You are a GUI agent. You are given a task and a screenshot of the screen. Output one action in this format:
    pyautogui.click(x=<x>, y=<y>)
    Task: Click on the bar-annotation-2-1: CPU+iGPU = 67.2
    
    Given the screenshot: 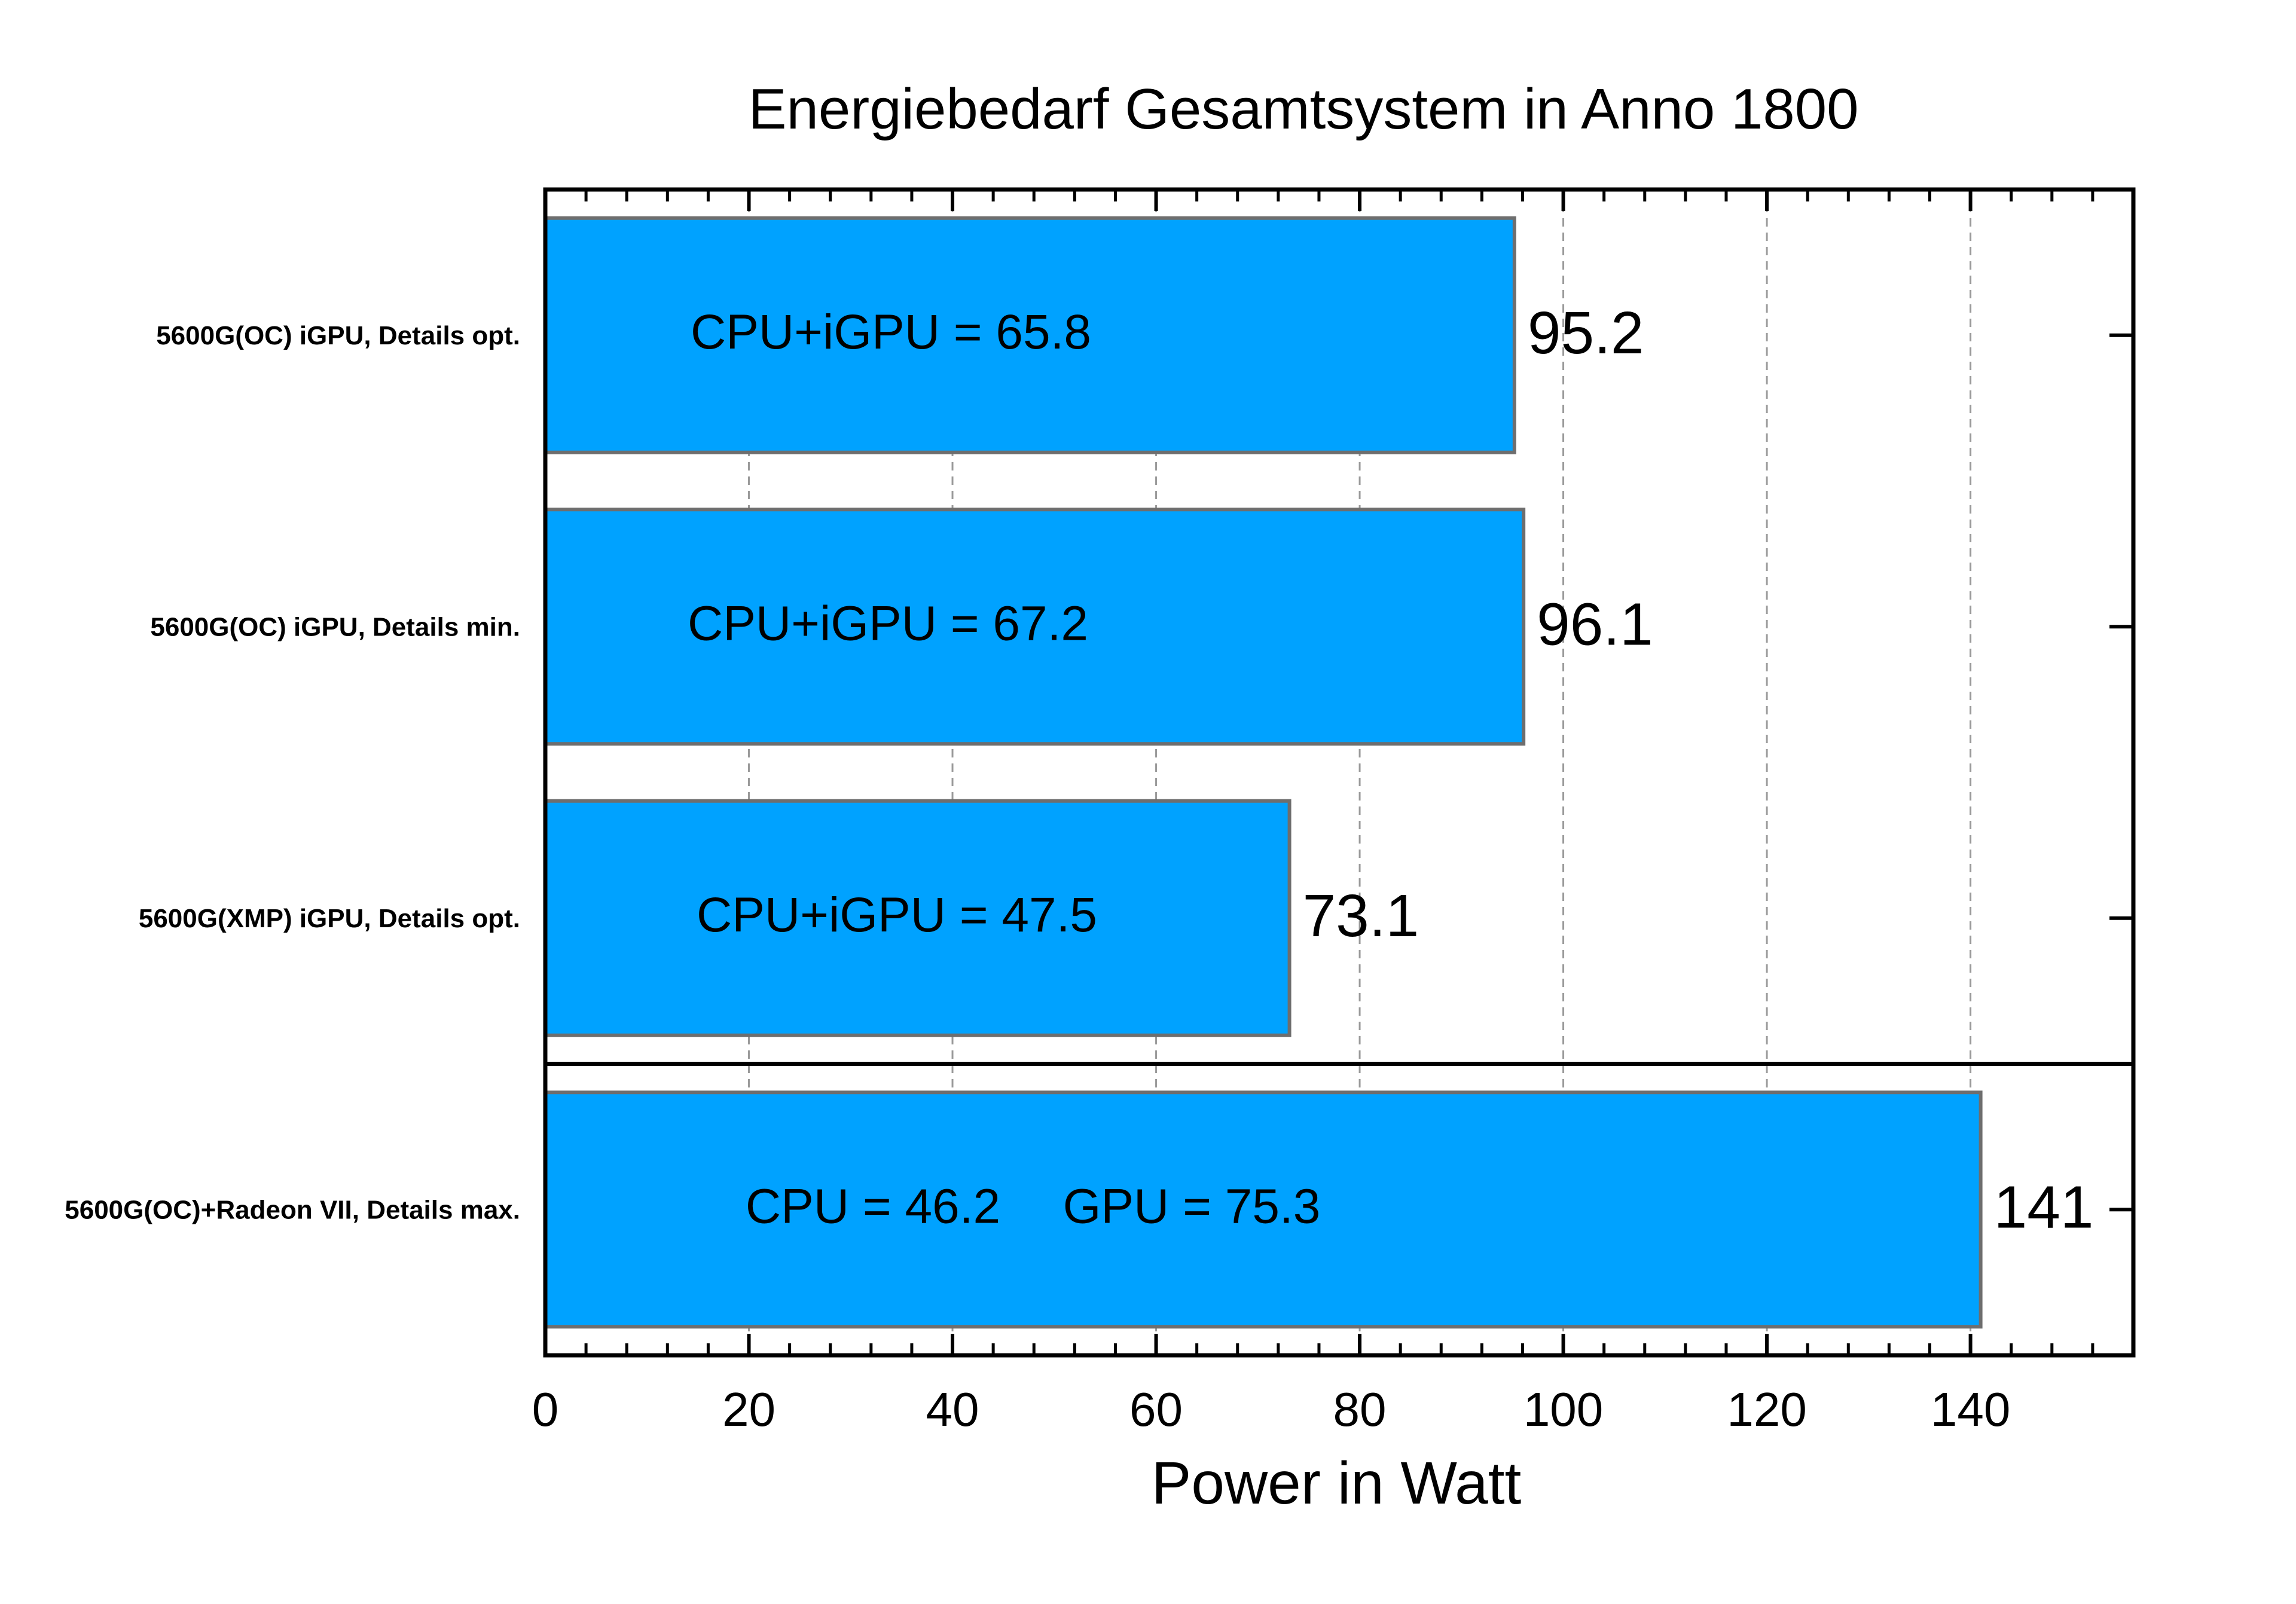 What is the action you would take?
    pyautogui.click(x=888, y=623)
    